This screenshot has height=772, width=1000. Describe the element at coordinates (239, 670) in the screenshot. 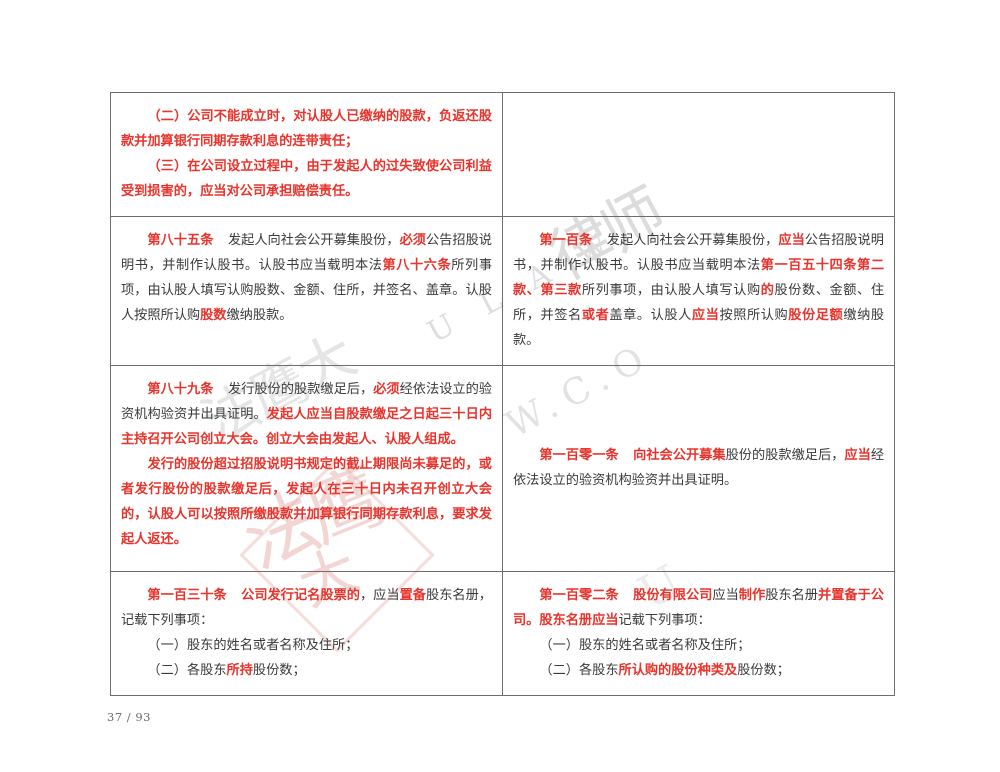

I see `law-text-run: 所持` at that location.